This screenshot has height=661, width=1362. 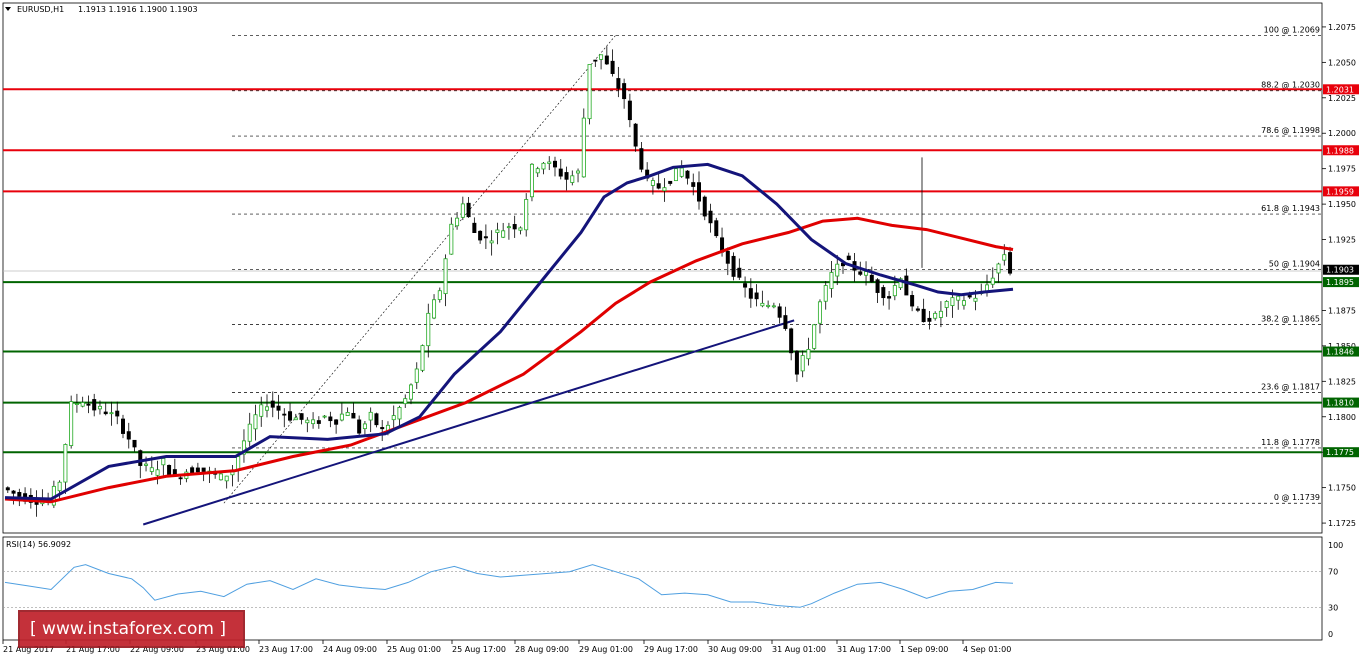 What do you see at coordinates (138, 9) in the screenshot?
I see `ohlc-values: 1.1913 1.1916 1.1900 1.1903` at bounding box center [138, 9].